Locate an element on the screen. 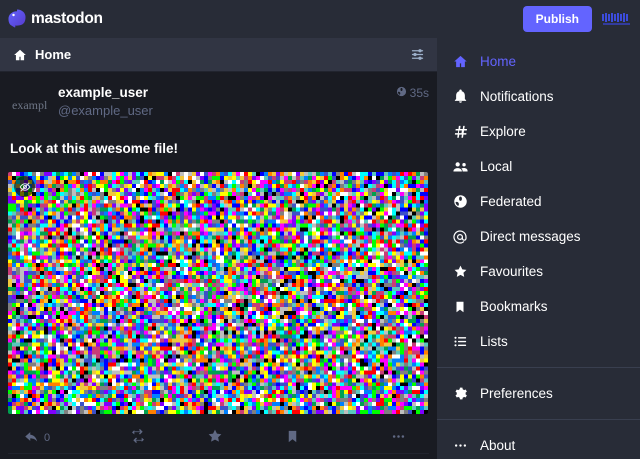 The height and width of the screenshot is (459, 640). users-icon is located at coordinates (460, 166).